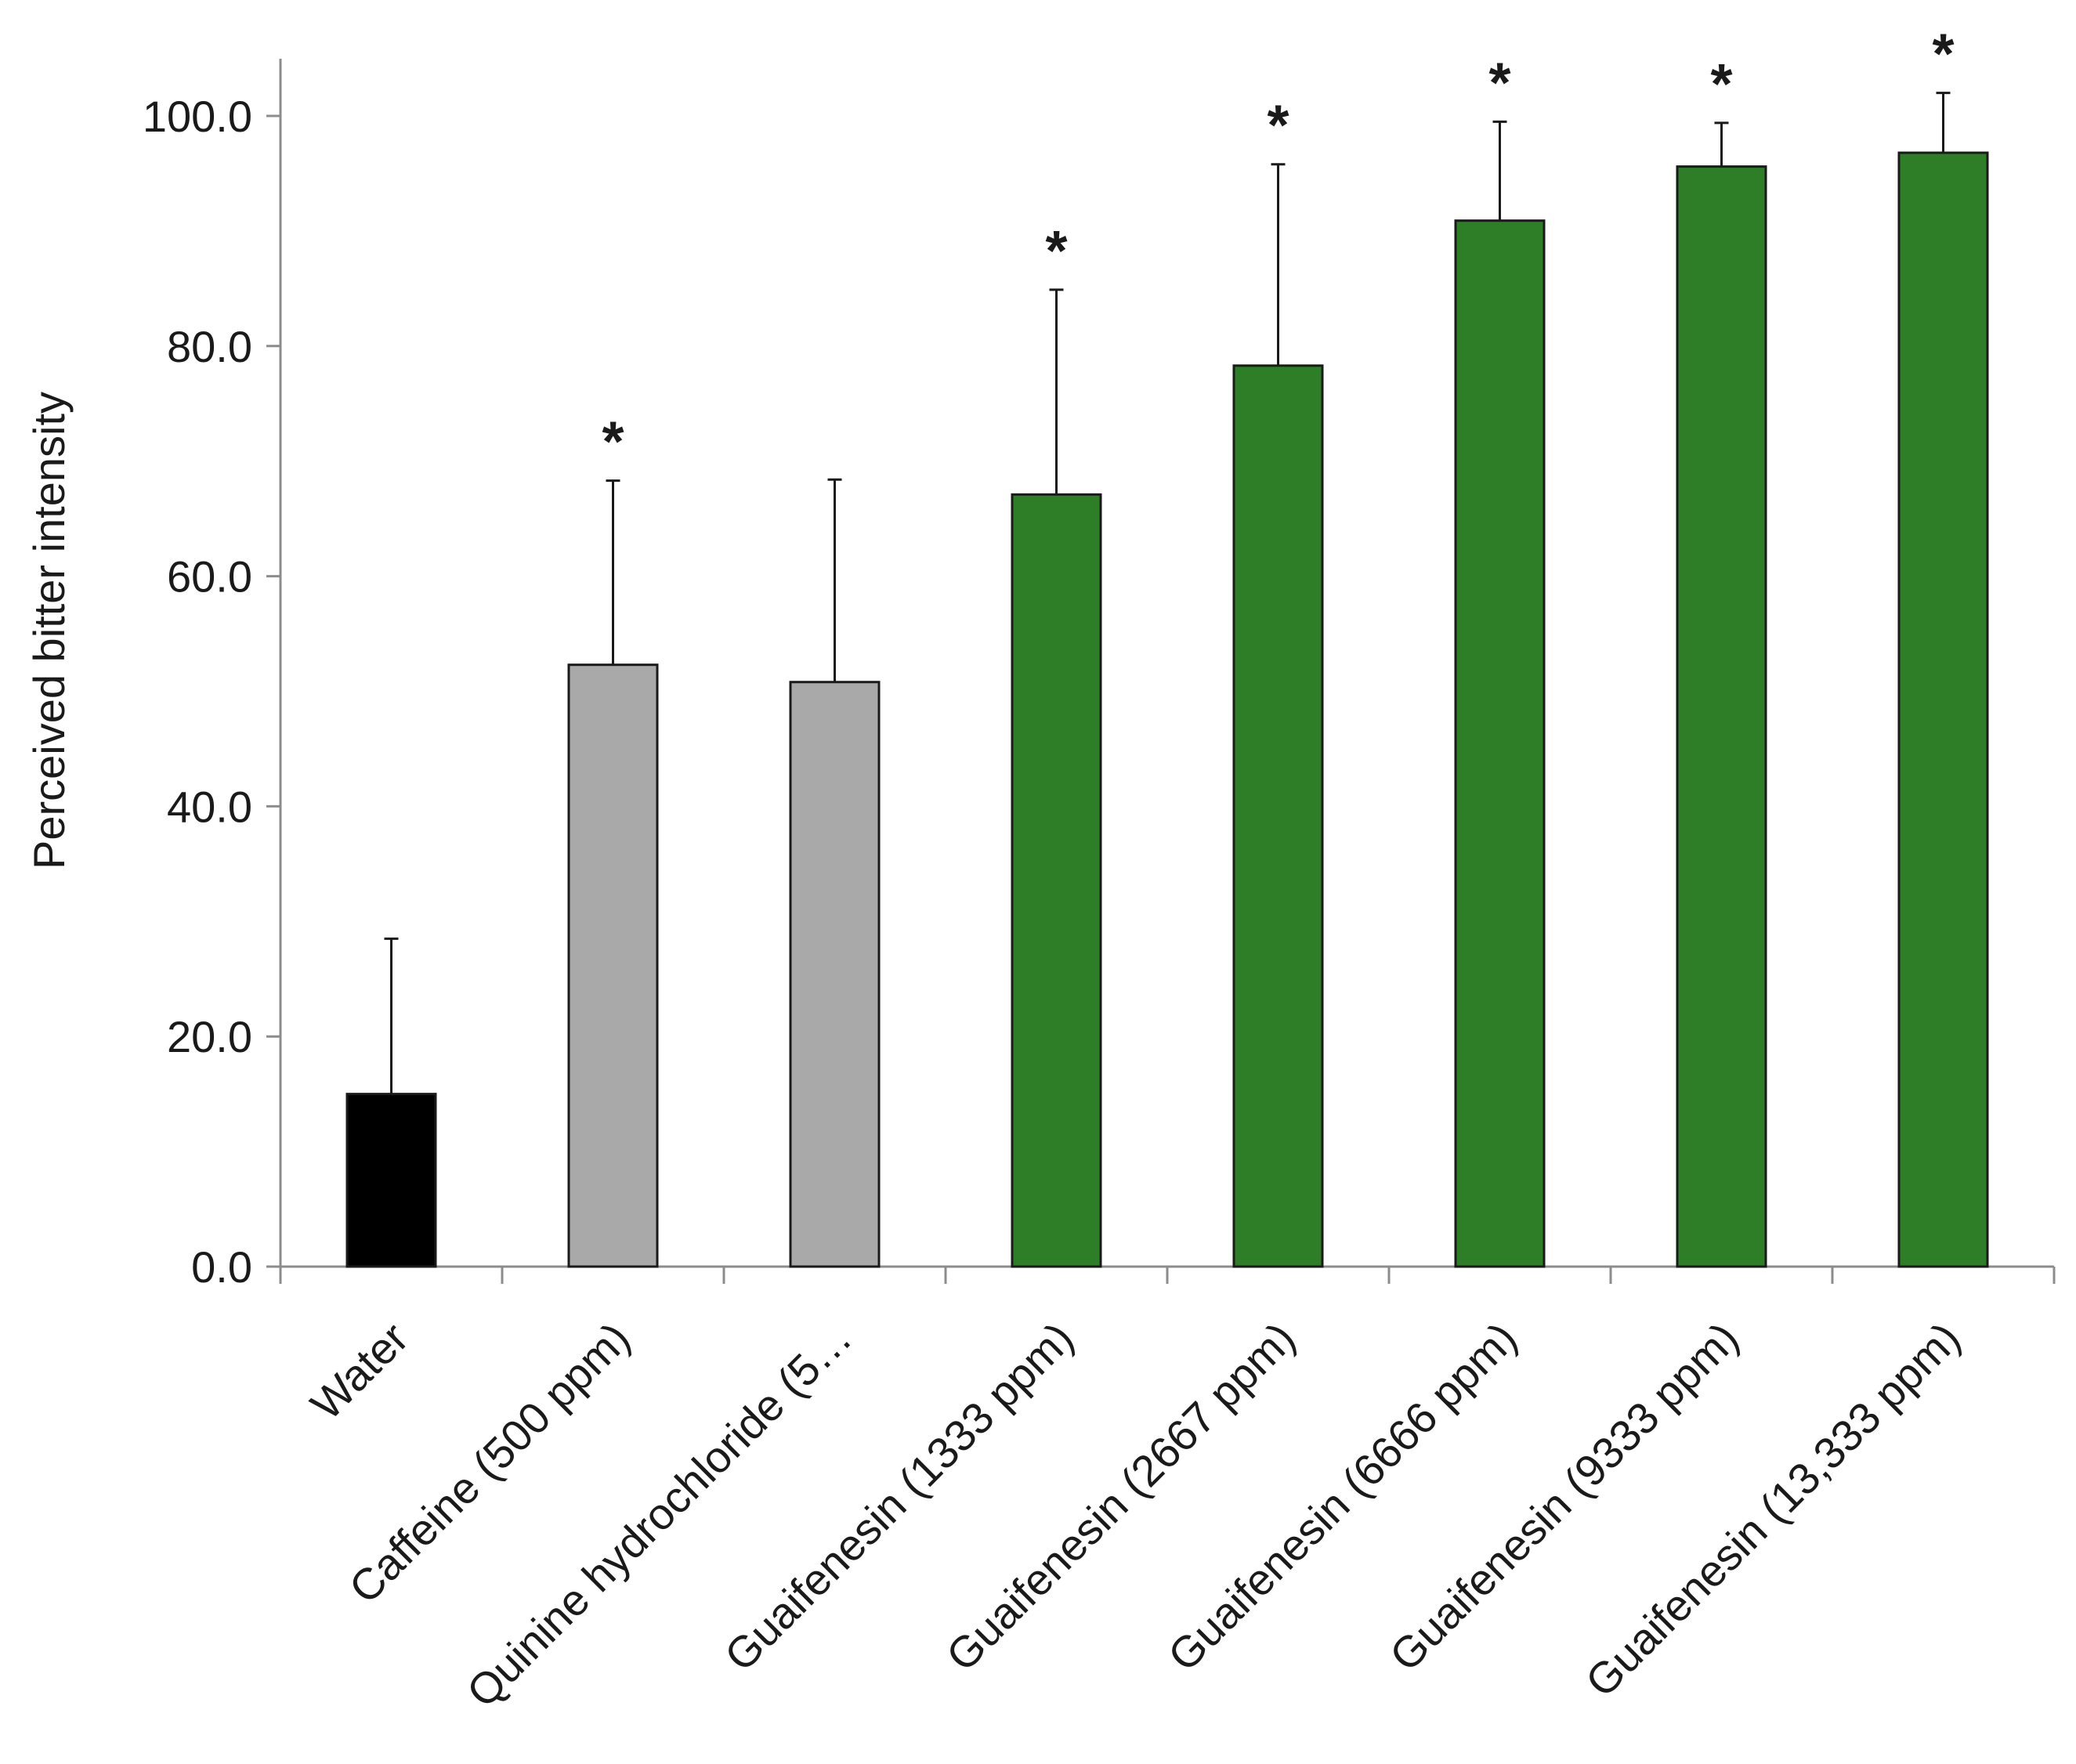 This screenshot has height=1764, width=2076. Describe the element at coordinates (221, 1267) in the screenshot. I see `y-tick-label: 0.0` at that location.